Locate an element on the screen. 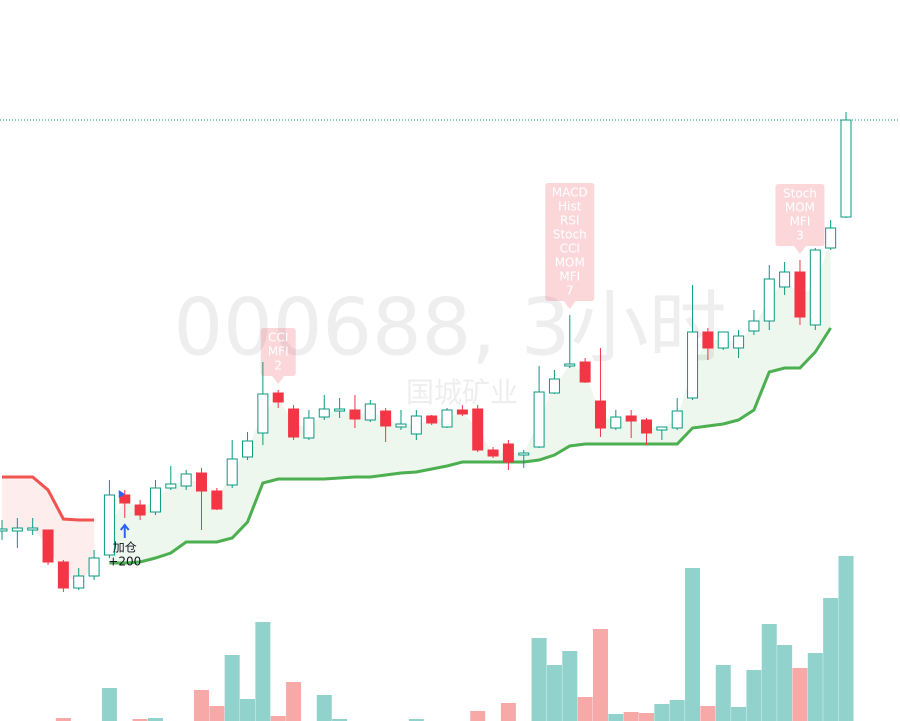 Image resolution: width=900 pixels, height=721 pixels. supertrend-line is located at coordinates (48, 498).